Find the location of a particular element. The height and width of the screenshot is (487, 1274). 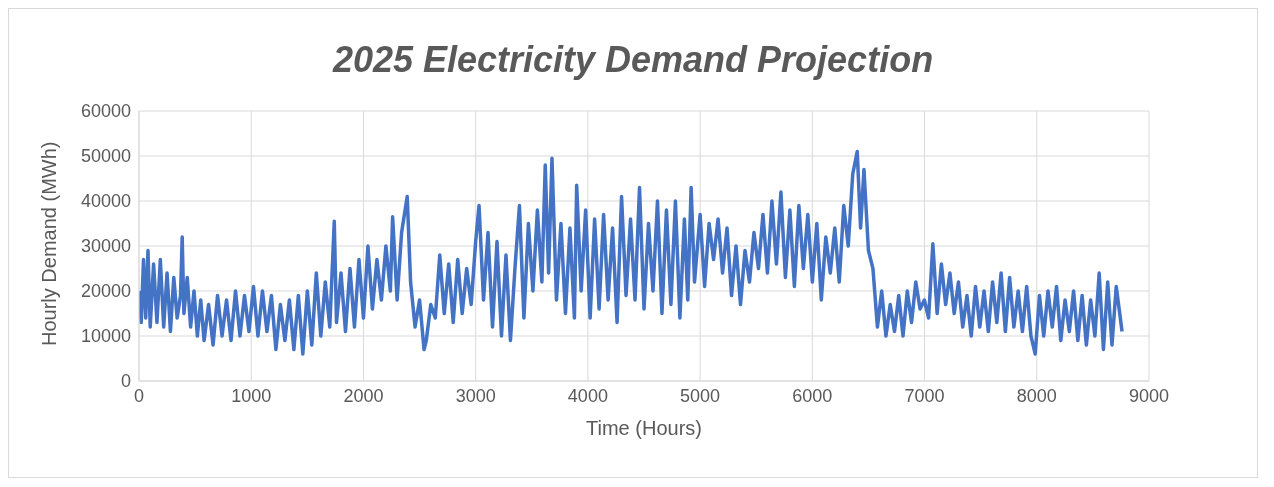

chart-title: 2025 Electricity Demand Projection is located at coordinates (633, 60).